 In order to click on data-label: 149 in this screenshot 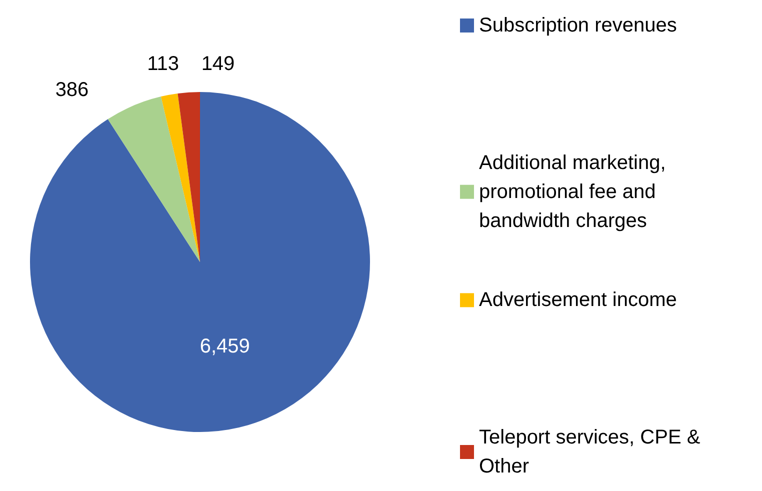, I will do `click(218, 64)`.